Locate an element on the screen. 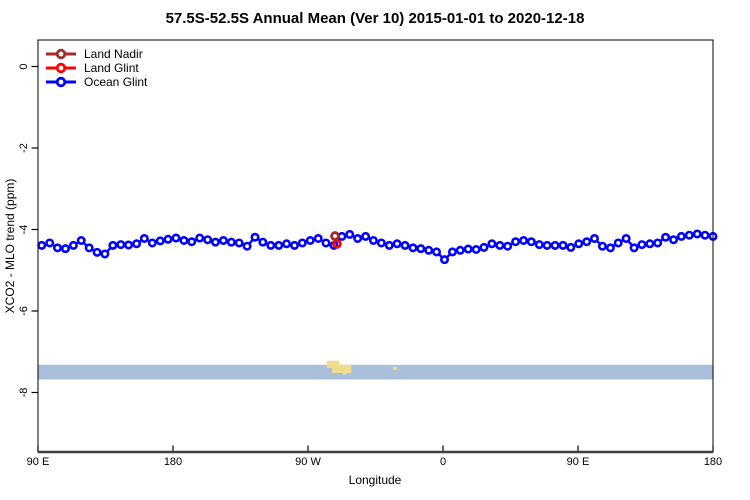 The image size is (750, 500). legend-label: Land Nadir is located at coordinates (113, 54).